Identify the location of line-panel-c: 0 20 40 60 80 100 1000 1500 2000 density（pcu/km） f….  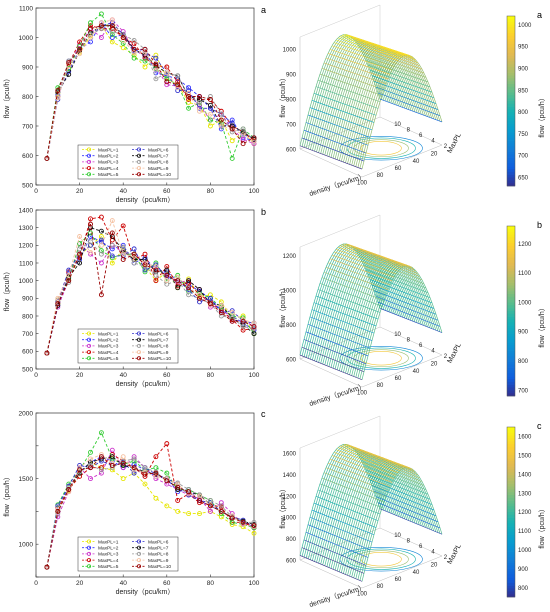
(134, 502).